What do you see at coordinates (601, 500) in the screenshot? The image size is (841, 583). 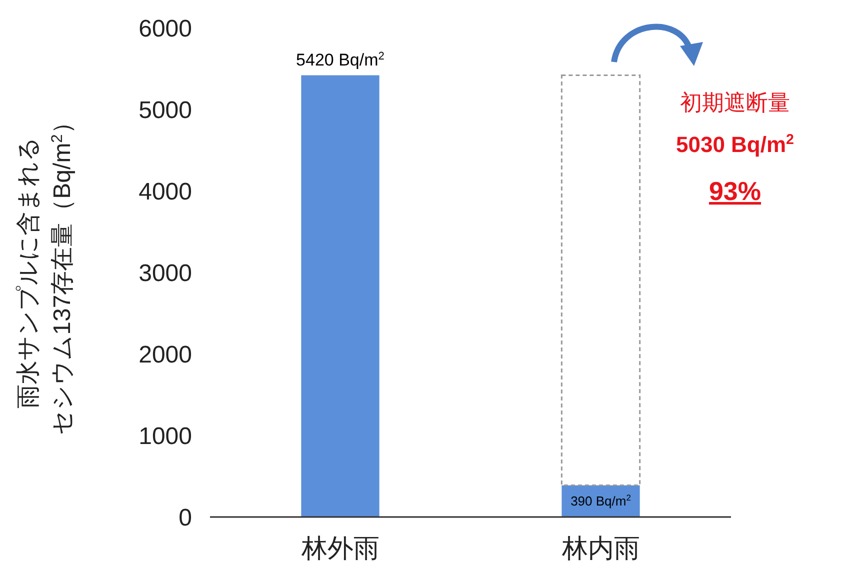 I see `data-label: 390 Bq/m$^{2}$` at bounding box center [601, 500].